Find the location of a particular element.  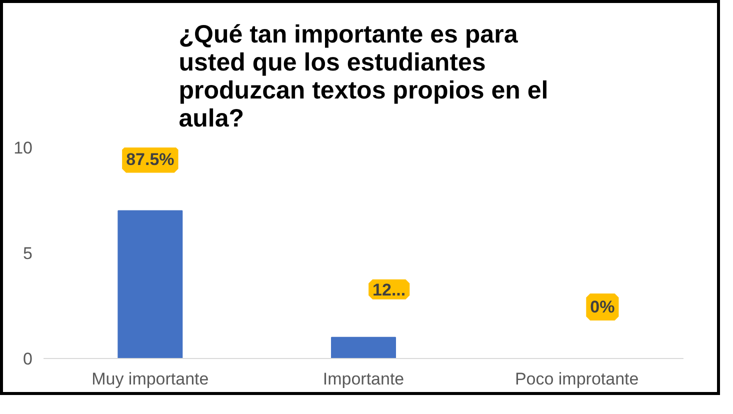

y-tick-label: 0 is located at coordinates (28, 359).